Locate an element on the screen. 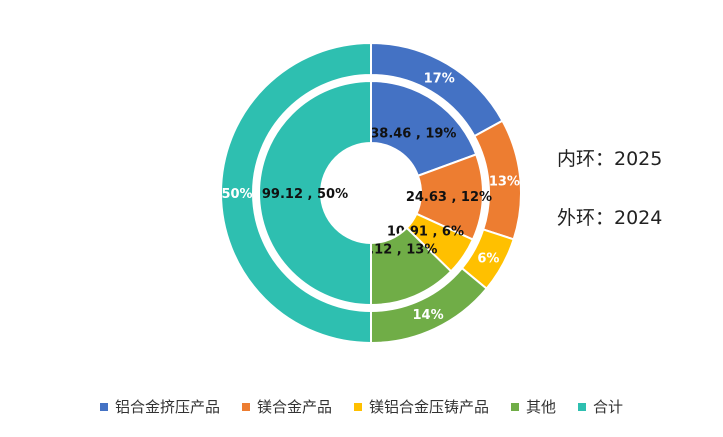  outer-label-4: 50% is located at coordinates (236, 194).